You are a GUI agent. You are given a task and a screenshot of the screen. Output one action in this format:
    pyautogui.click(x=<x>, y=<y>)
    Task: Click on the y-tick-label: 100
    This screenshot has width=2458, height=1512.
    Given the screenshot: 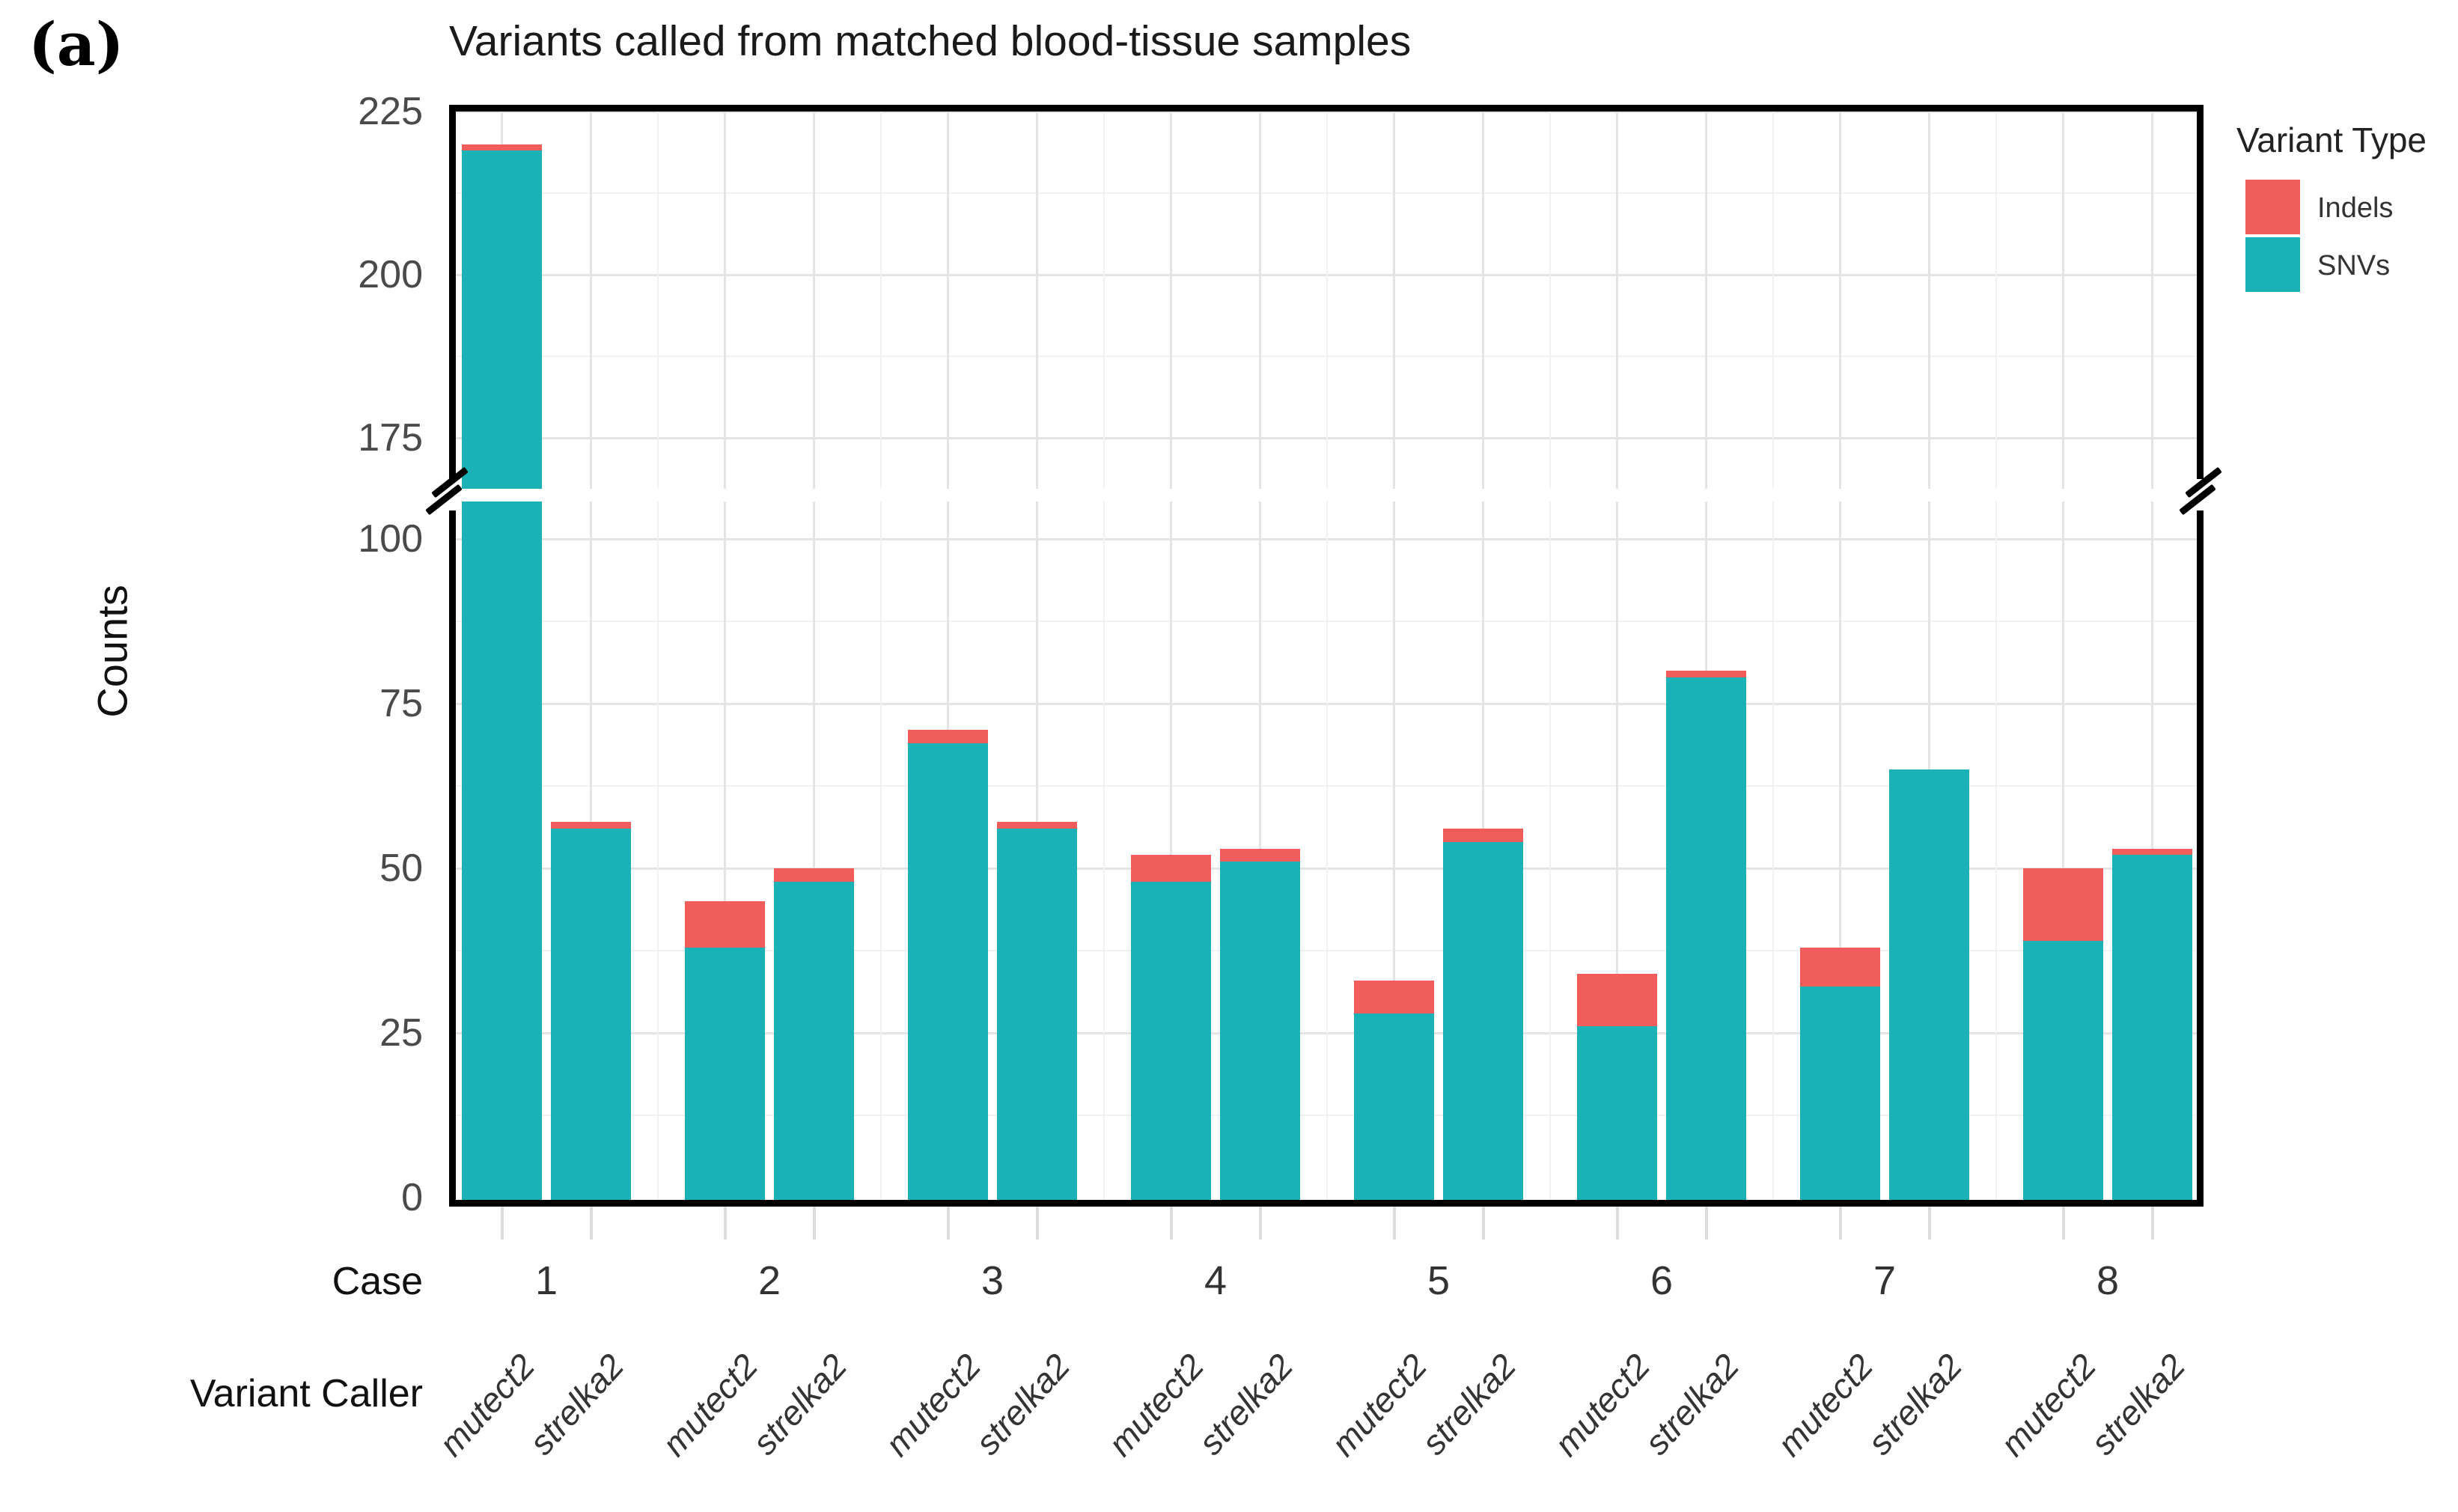 What is the action you would take?
    pyautogui.click(x=390, y=539)
    